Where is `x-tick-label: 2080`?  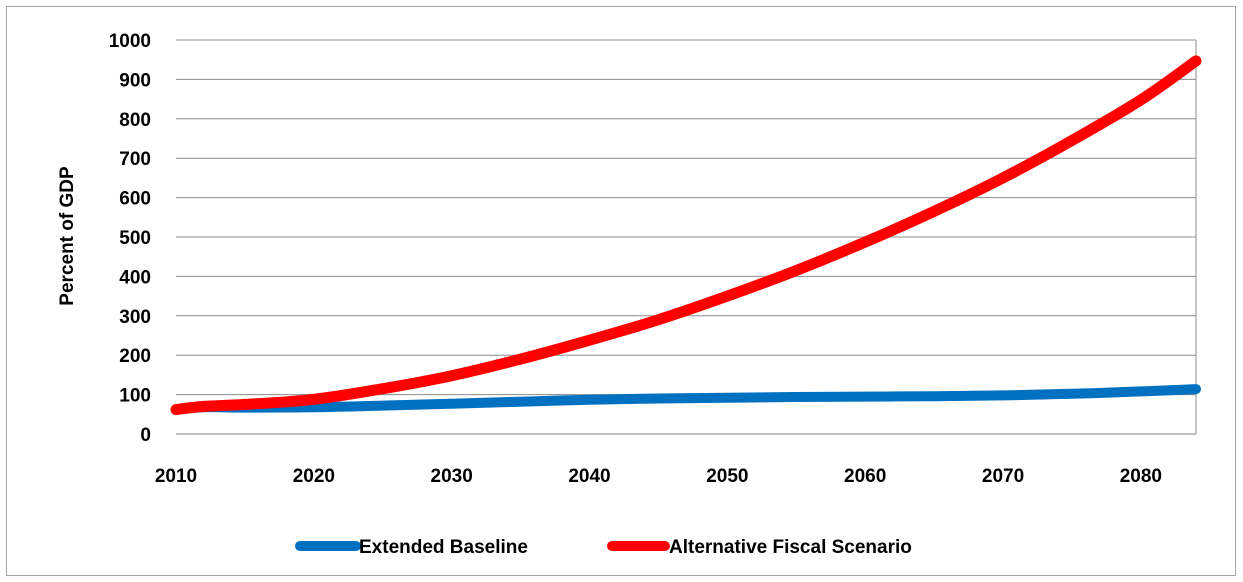
x-tick-label: 2080 is located at coordinates (1141, 476).